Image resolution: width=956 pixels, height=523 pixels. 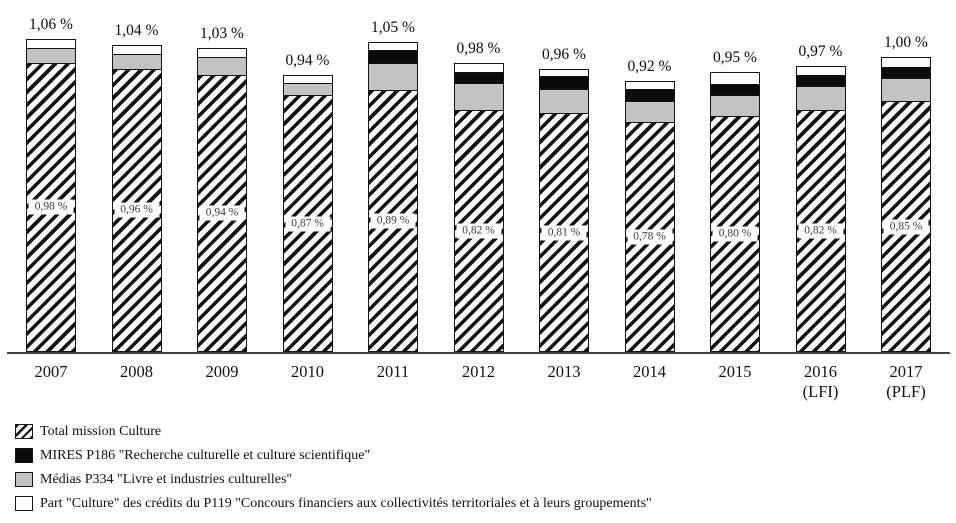 I want to click on segment-hatched-2009: 0,94 %, so click(x=222, y=213).